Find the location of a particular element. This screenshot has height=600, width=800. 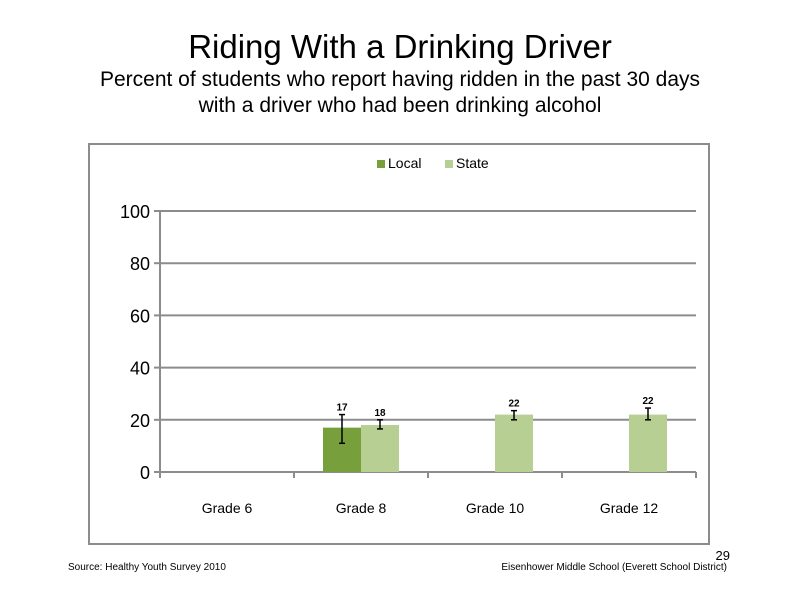

y-tick-label-60: 60 is located at coordinates (140, 316).